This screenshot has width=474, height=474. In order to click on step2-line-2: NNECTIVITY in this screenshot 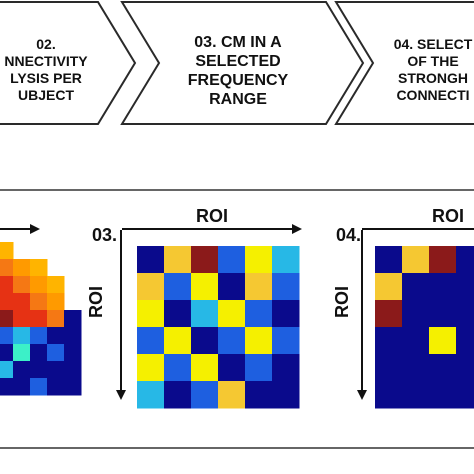, I will do `click(46, 61)`.